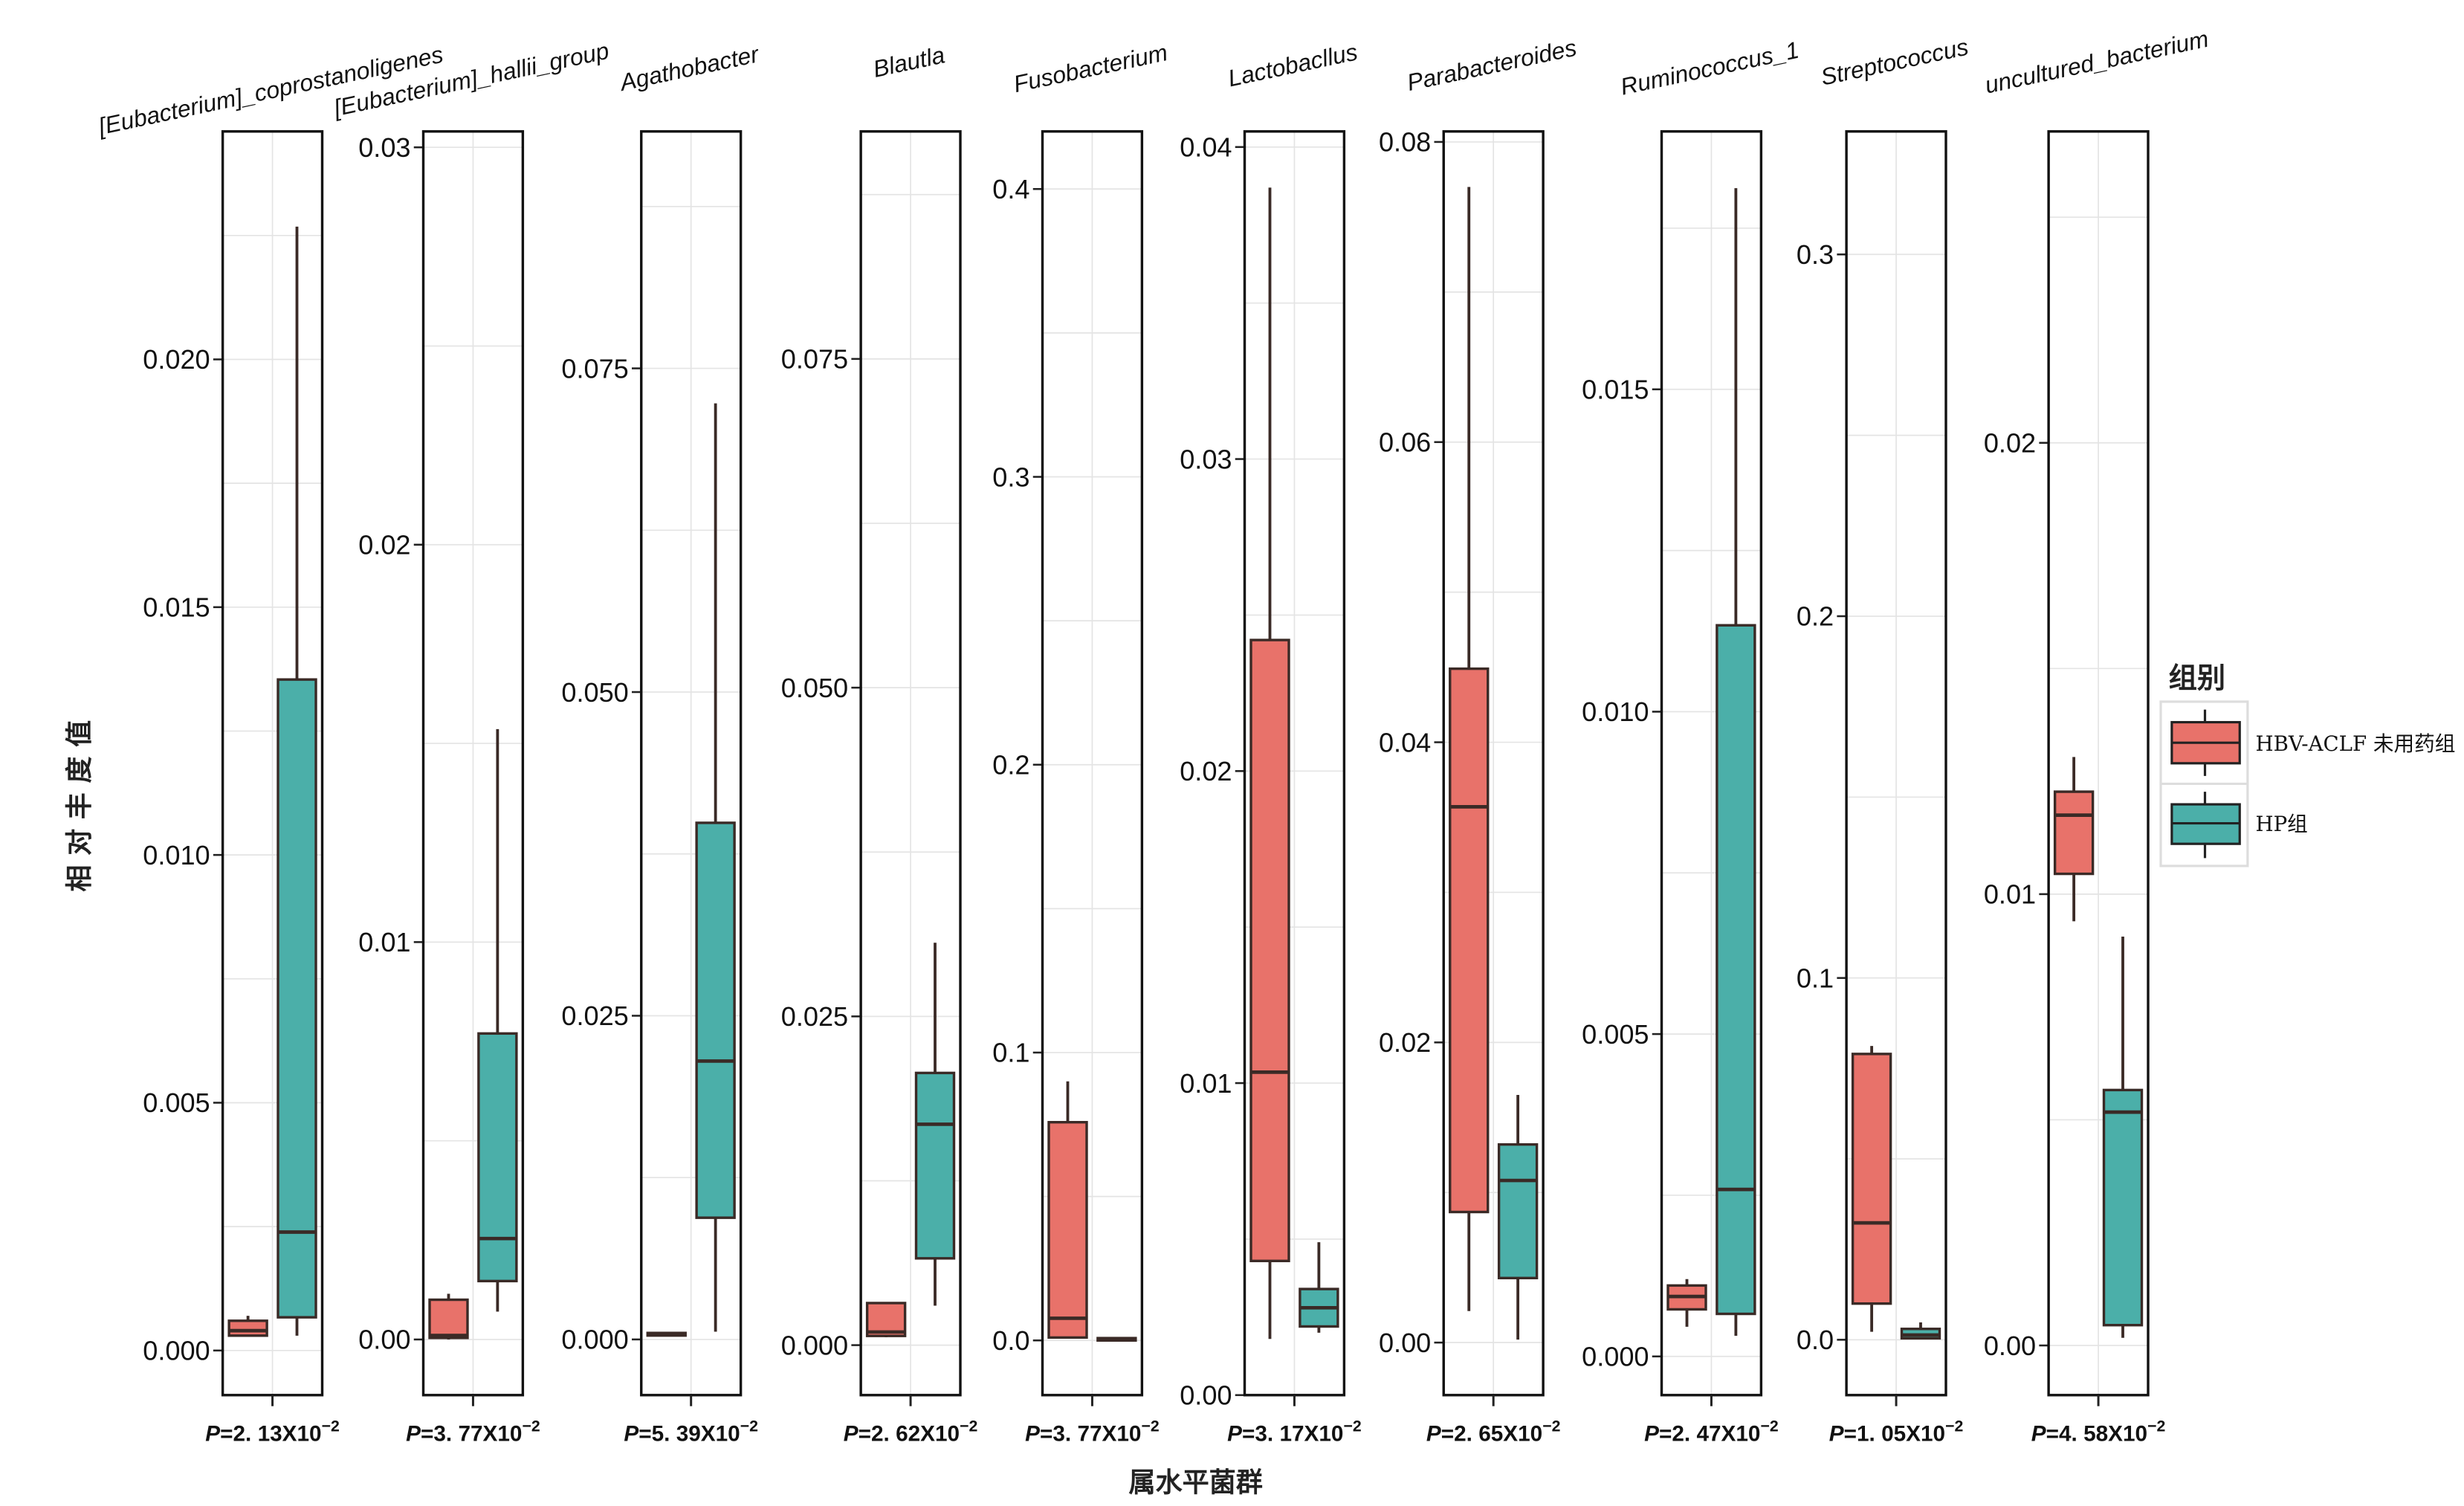  What do you see at coordinates (2205, 742) in the screenshot?
I see `legend-key-hbv` at bounding box center [2205, 742].